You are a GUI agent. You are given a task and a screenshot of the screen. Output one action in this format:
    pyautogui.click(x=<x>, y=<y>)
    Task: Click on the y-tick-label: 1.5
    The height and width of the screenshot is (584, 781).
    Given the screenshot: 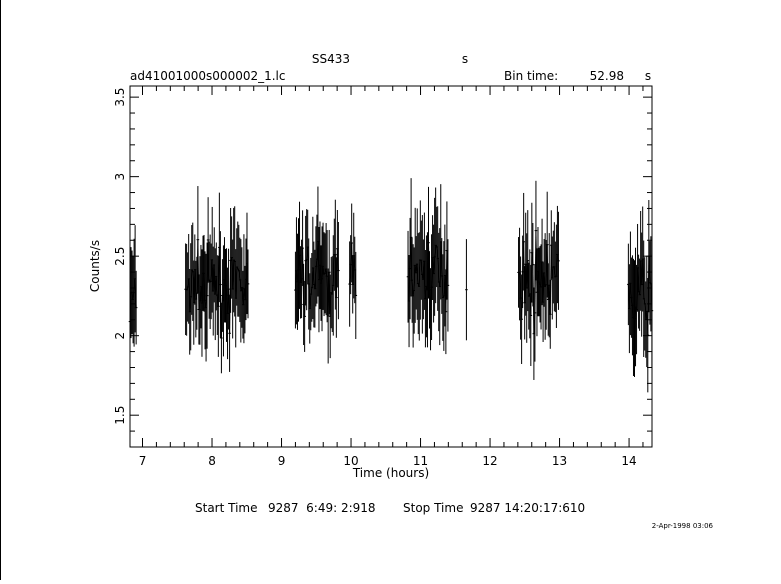 What is the action you would take?
    pyautogui.click(x=120, y=415)
    